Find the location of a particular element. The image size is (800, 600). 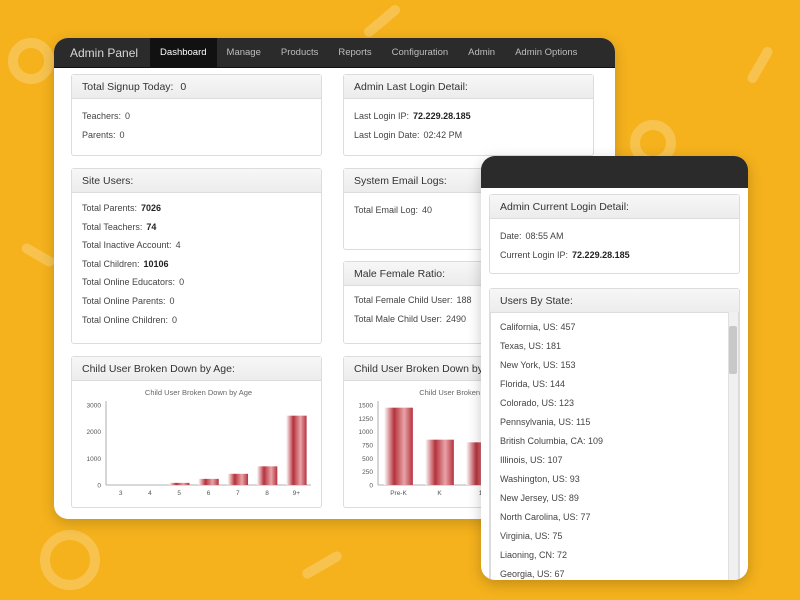

y-tick-label: 1250 is located at coordinates (366, 419).